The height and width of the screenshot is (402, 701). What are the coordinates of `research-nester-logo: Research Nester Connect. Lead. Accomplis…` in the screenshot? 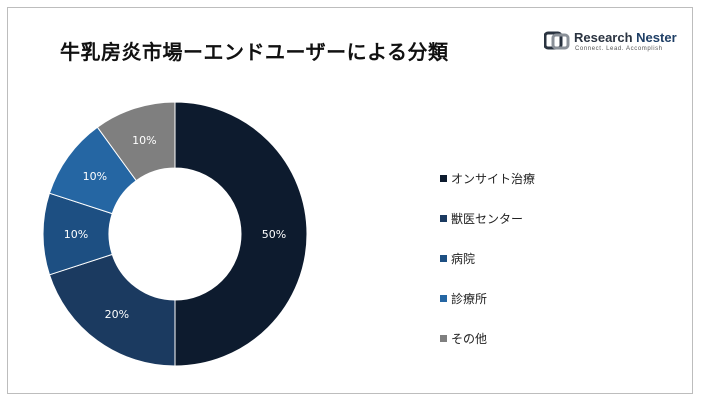 It's located at (615, 42).